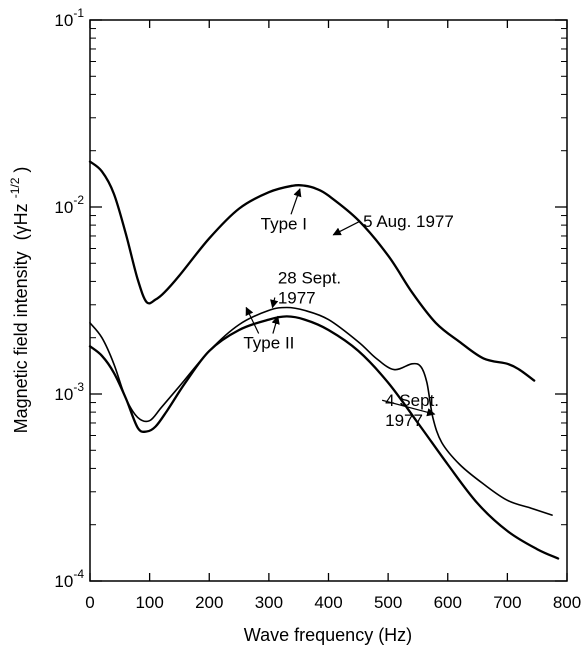 The height and width of the screenshot is (650, 585). Describe the element at coordinates (328, 602) in the screenshot. I see `x-tick-label: 400` at that location.